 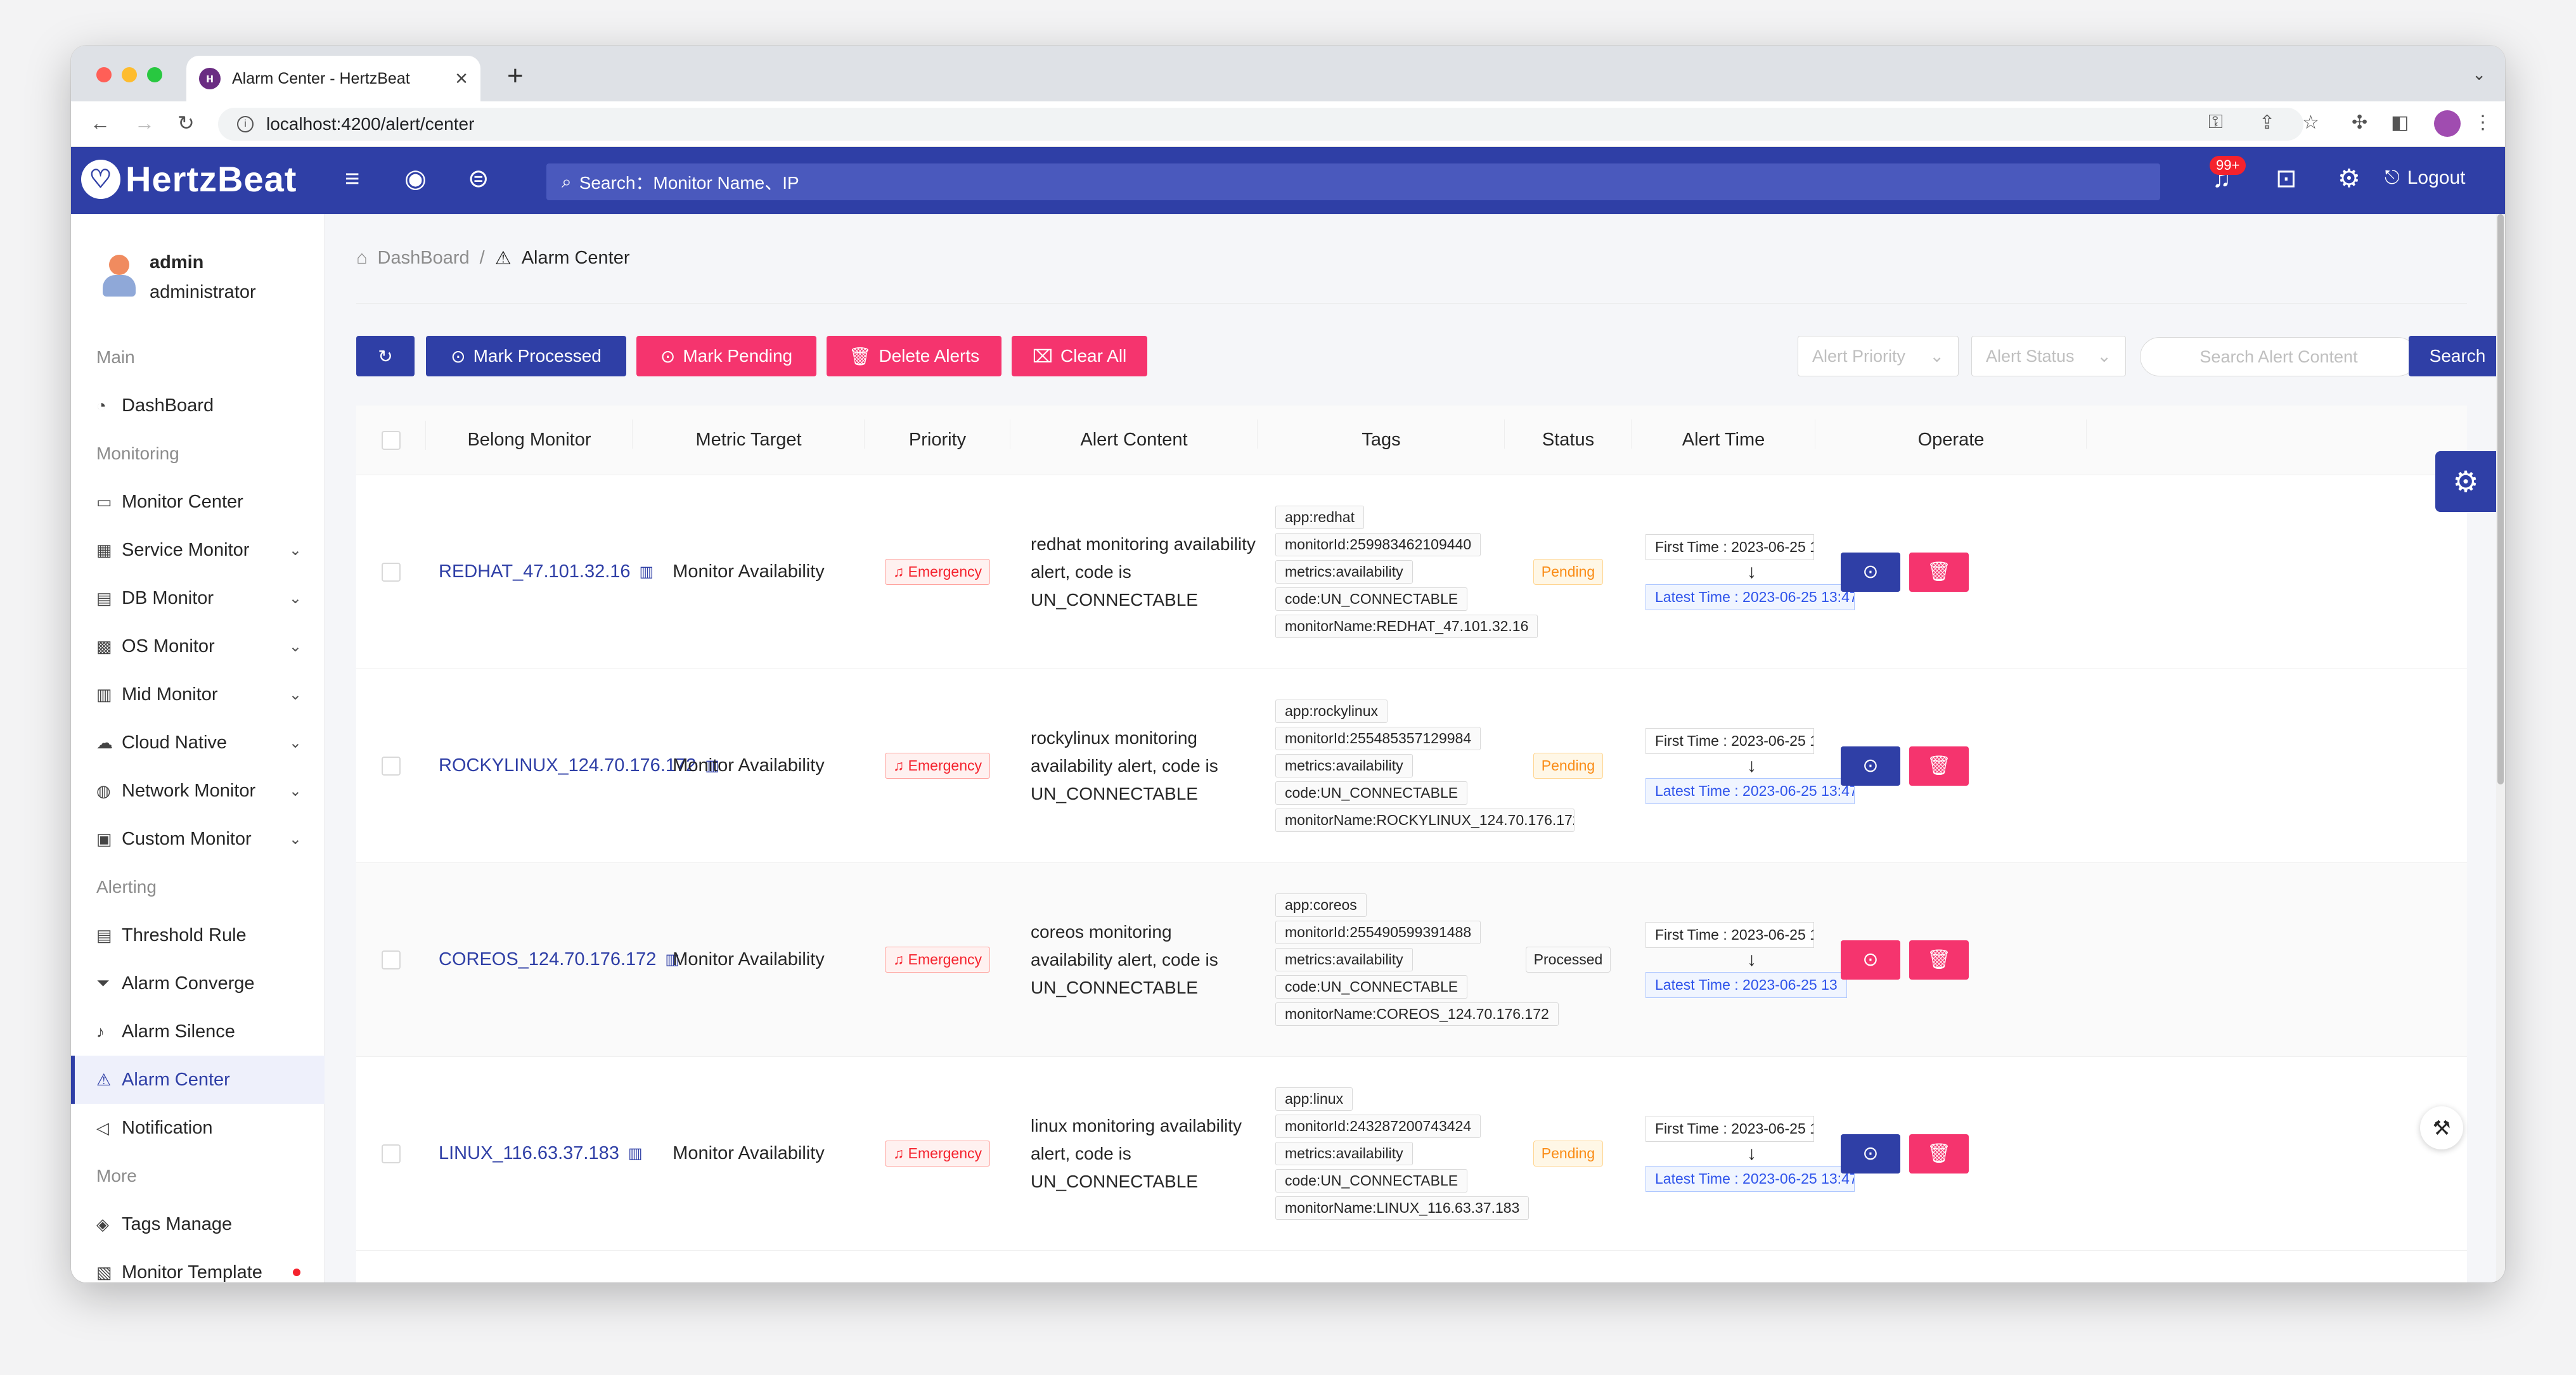 I want to click on minimize-window-button, so click(x=129, y=74).